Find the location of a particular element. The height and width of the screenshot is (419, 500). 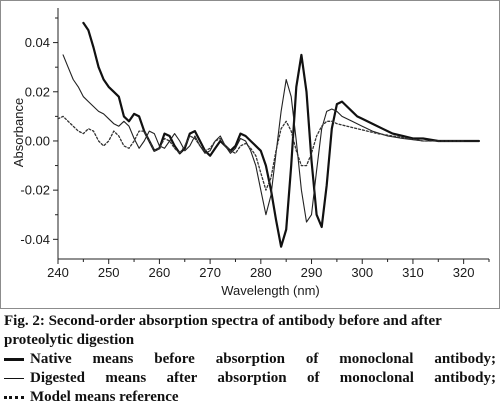

x-axis-label: Wavelength (nm) is located at coordinates (270, 290).